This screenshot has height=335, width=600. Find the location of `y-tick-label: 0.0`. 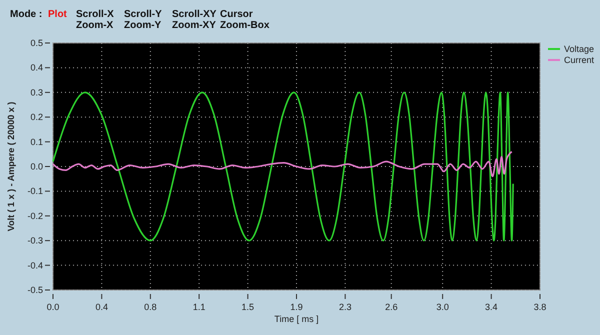

y-tick-label: 0.0 is located at coordinates (36, 167).